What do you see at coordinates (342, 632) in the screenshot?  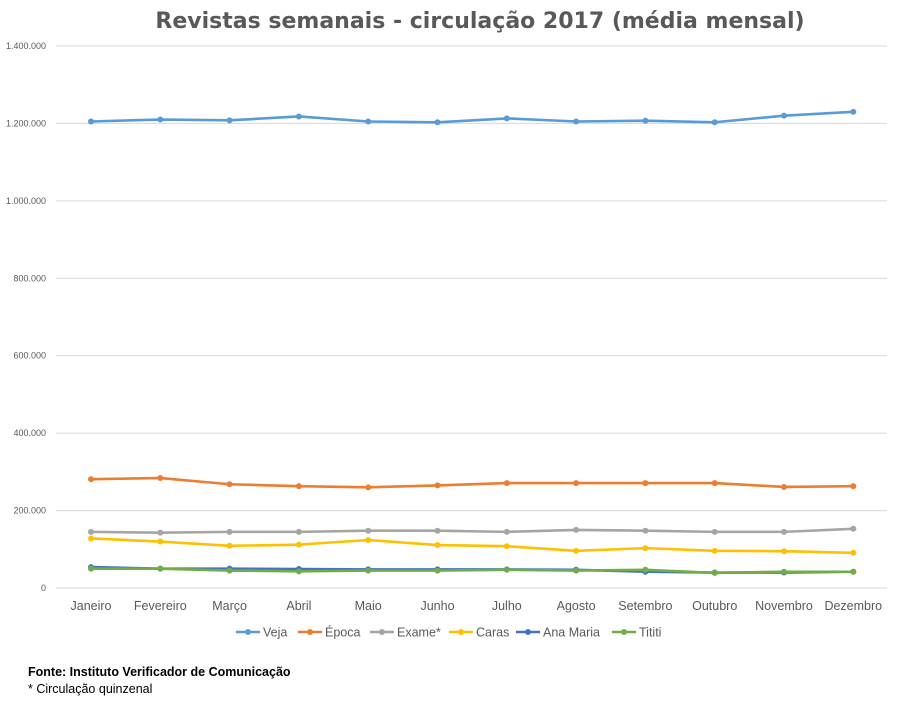 I see `legend-label: Época` at bounding box center [342, 632].